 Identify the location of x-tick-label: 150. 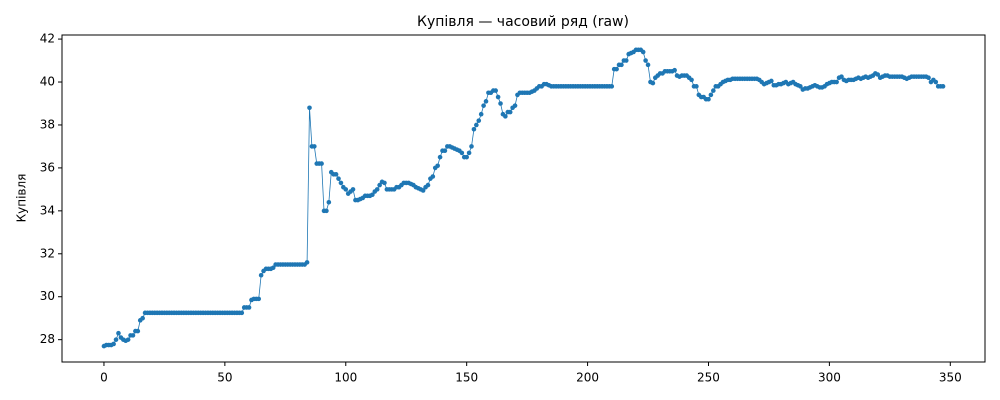
(466, 378).